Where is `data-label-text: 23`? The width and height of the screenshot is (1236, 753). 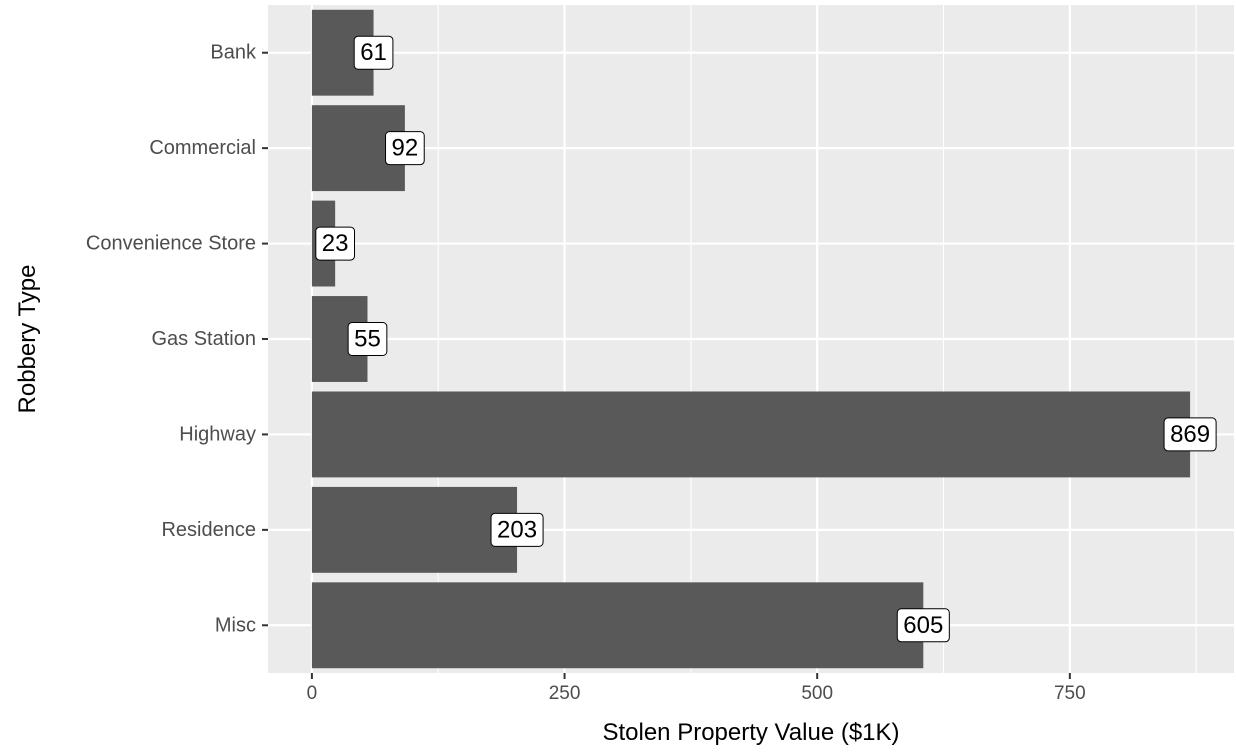
data-label-text: 23 is located at coordinates (335, 243).